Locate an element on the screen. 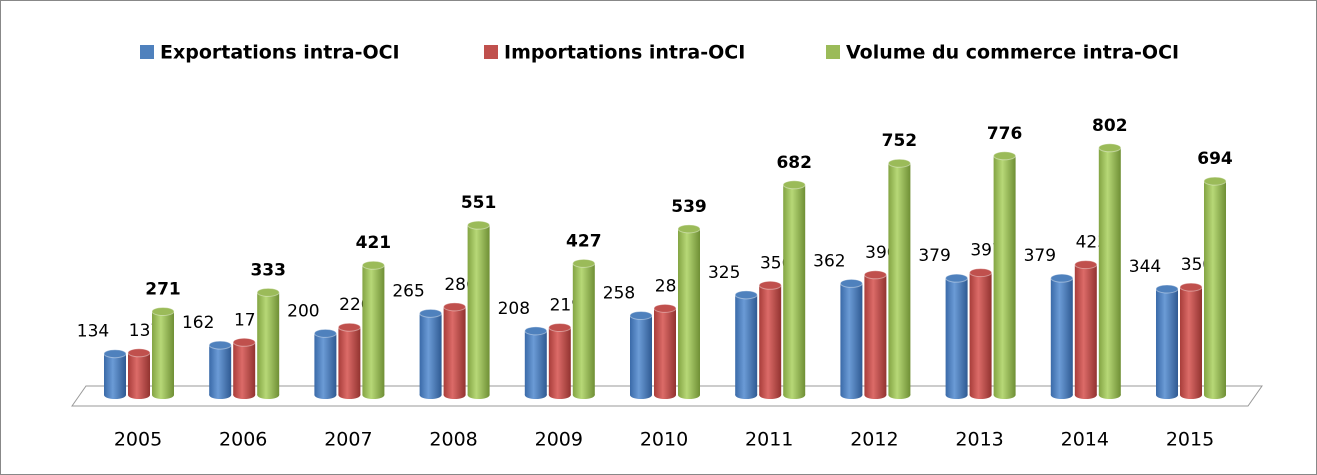 The width and height of the screenshot is (1317, 475). legend-label: Volume du commerce intra-OCI is located at coordinates (1012, 53).